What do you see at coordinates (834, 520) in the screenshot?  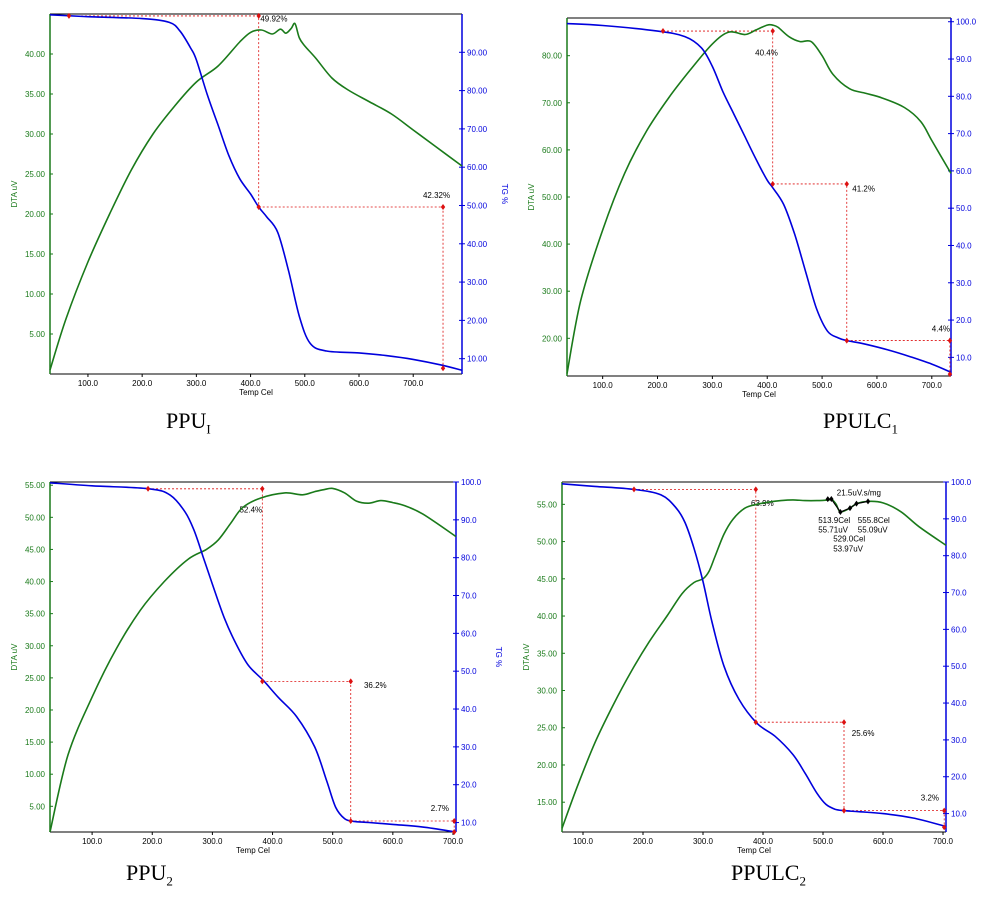 I see `peak-annotation: 513.9Cel` at bounding box center [834, 520].